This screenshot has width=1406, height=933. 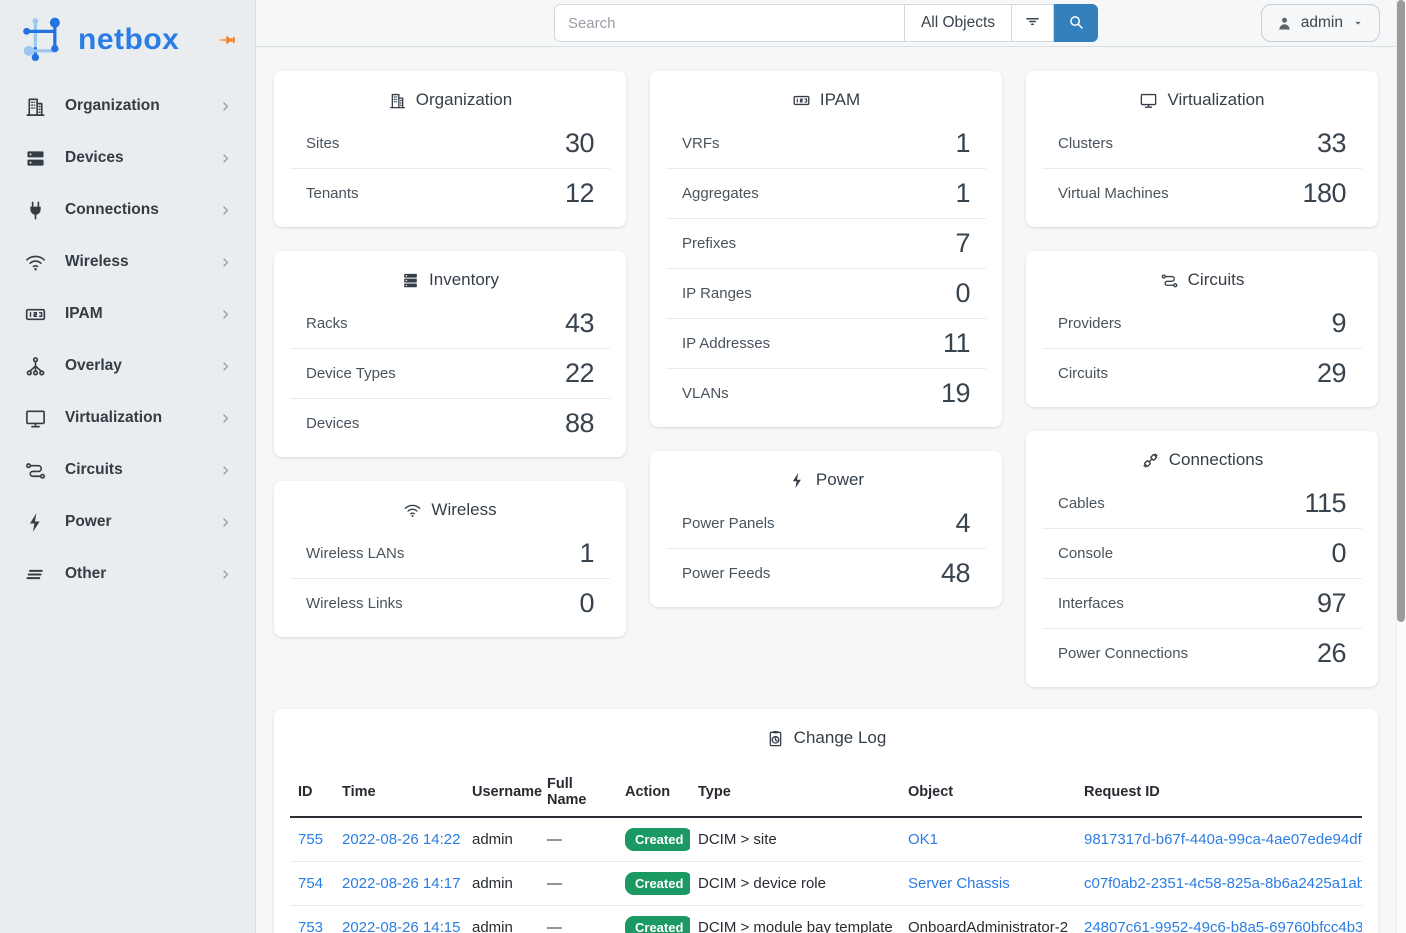 What do you see at coordinates (962, 522) in the screenshot?
I see `stat-value: 4` at bounding box center [962, 522].